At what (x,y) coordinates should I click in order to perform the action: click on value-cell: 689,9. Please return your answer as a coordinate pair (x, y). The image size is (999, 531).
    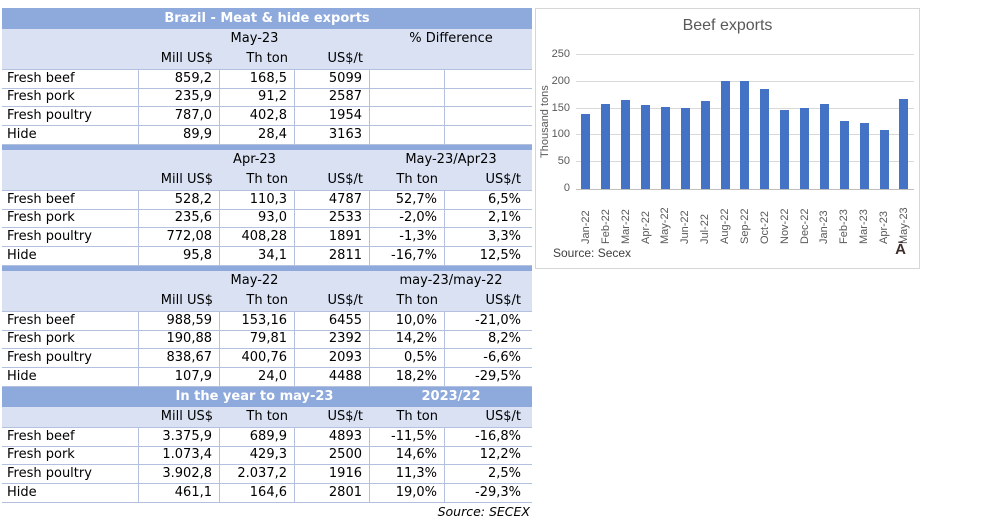
    Looking at the image, I should click on (257, 437).